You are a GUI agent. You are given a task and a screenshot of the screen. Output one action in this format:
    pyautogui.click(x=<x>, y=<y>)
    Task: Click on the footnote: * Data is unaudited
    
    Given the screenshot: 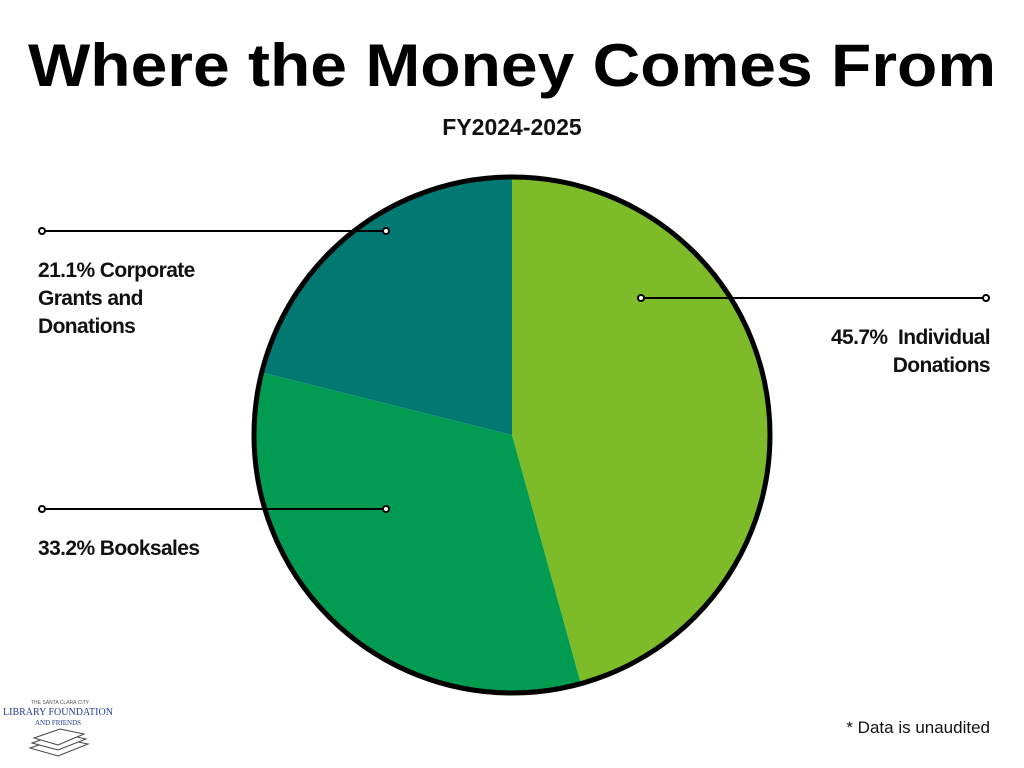 What is the action you would take?
    pyautogui.click(x=918, y=727)
    